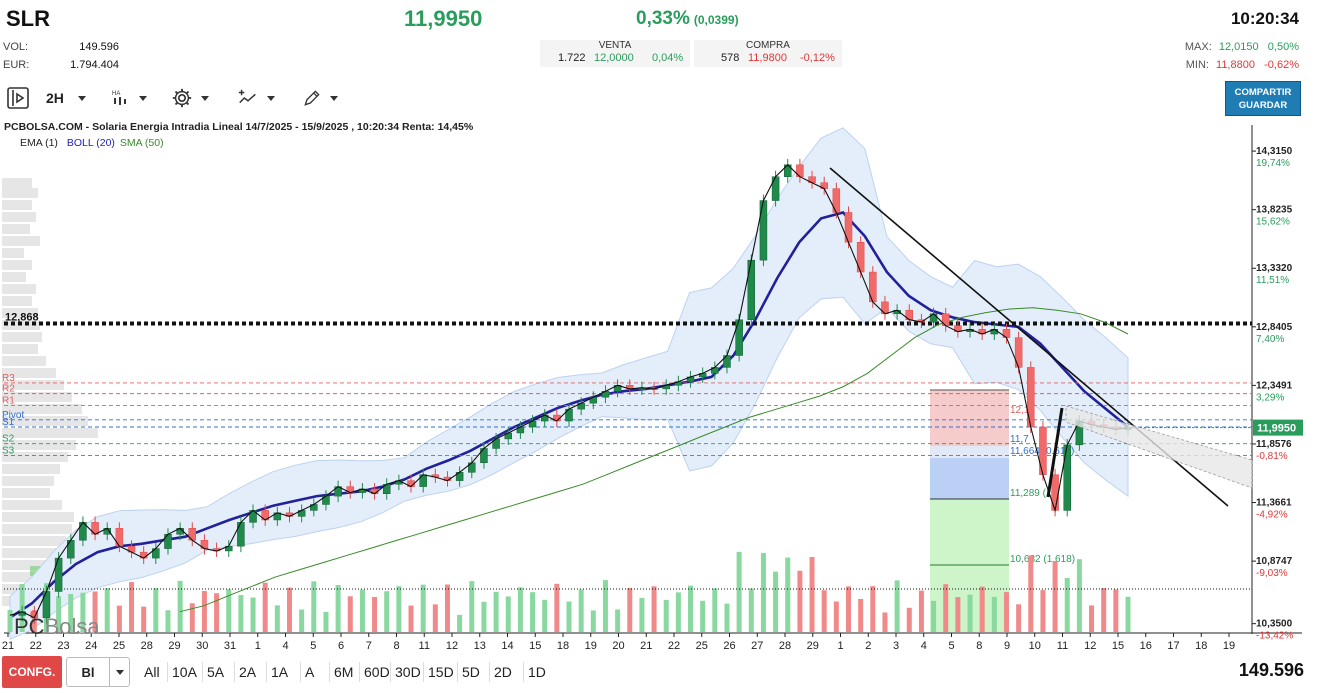  What do you see at coordinates (98, 672) in the screenshot?
I see `style-select: Bl` at bounding box center [98, 672].